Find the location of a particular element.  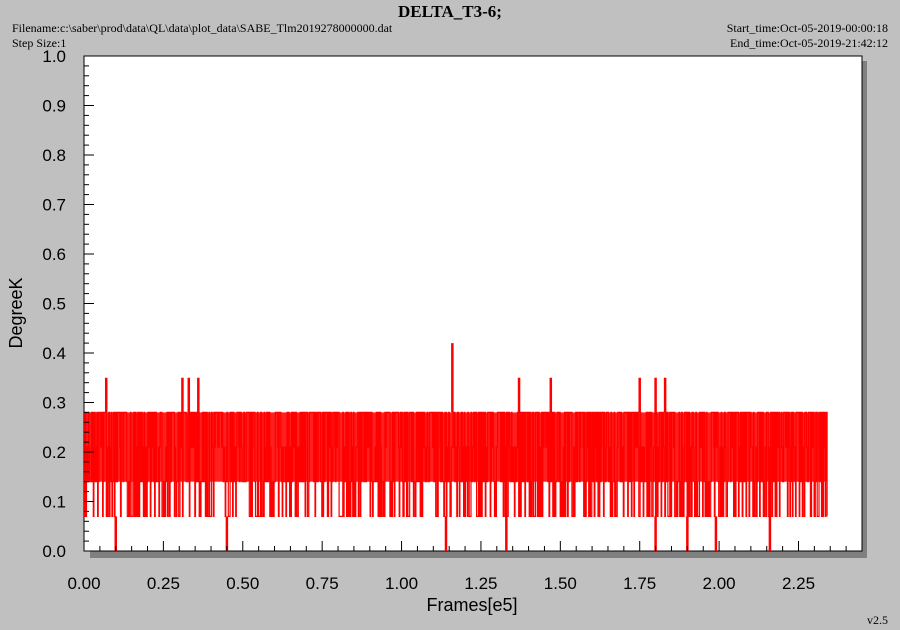

y-tick-label: 0.0 is located at coordinates (54, 551).